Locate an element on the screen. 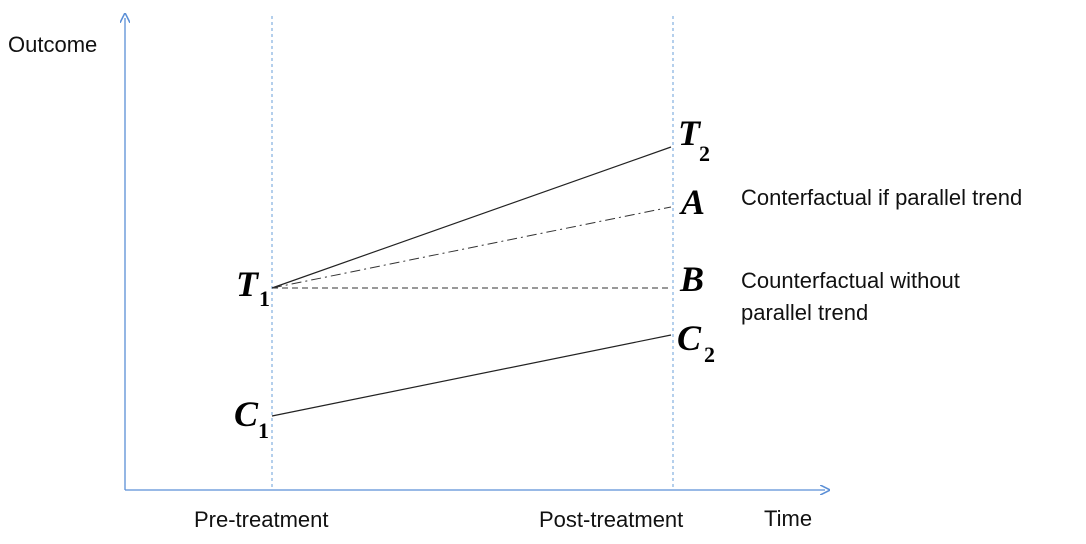 Image resolution: width=1086 pixels, height=544 pixels. svg-text: A is located at coordinates (692, 202).